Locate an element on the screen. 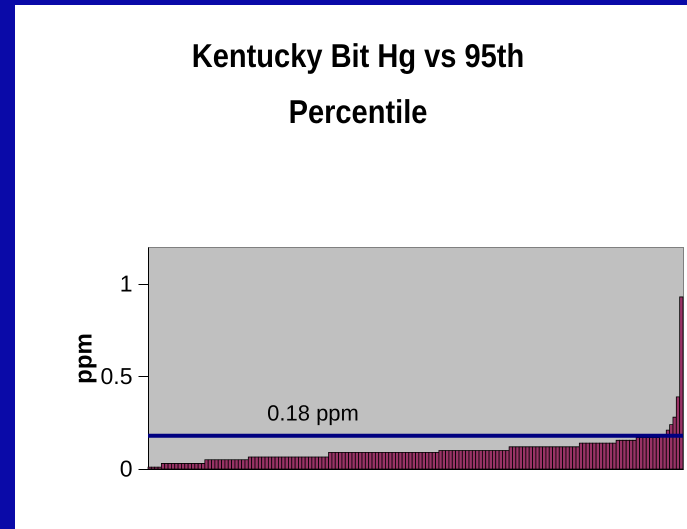 The height and width of the screenshot is (529, 687). y-tick-label: 1 is located at coordinates (126, 283).